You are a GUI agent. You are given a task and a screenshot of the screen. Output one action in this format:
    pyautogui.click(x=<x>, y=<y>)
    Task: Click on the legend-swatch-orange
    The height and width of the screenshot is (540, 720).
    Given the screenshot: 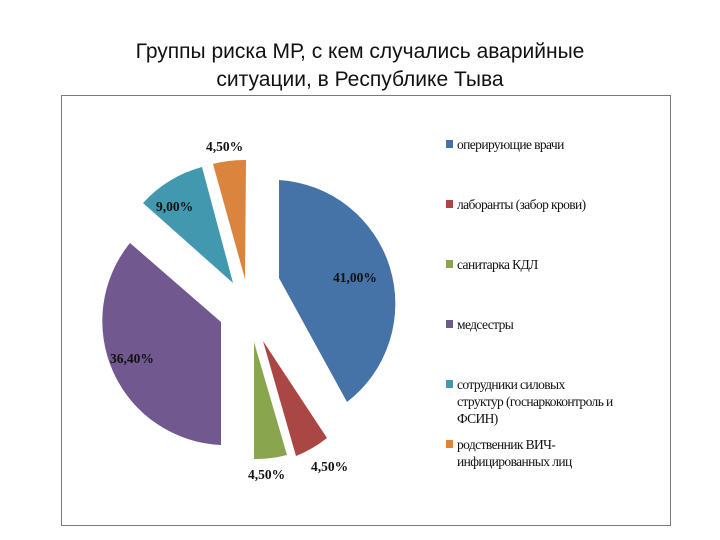 What is the action you would take?
    pyautogui.click(x=449, y=444)
    